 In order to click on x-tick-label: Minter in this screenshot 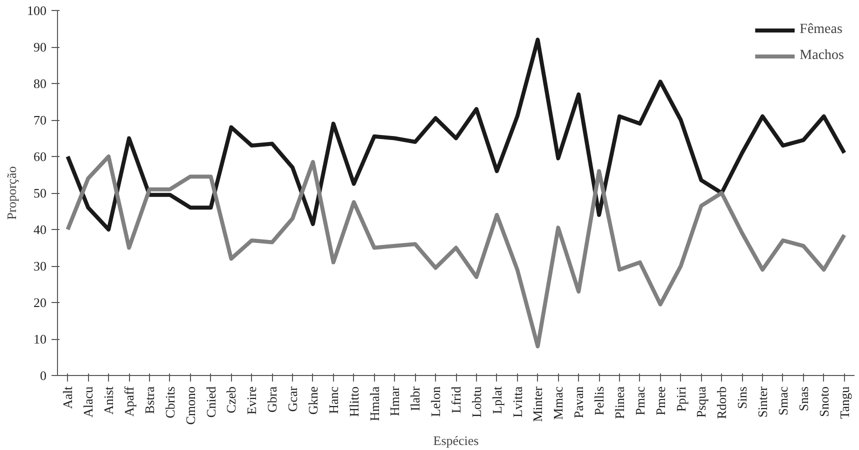, I will do `click(538, 404)`.